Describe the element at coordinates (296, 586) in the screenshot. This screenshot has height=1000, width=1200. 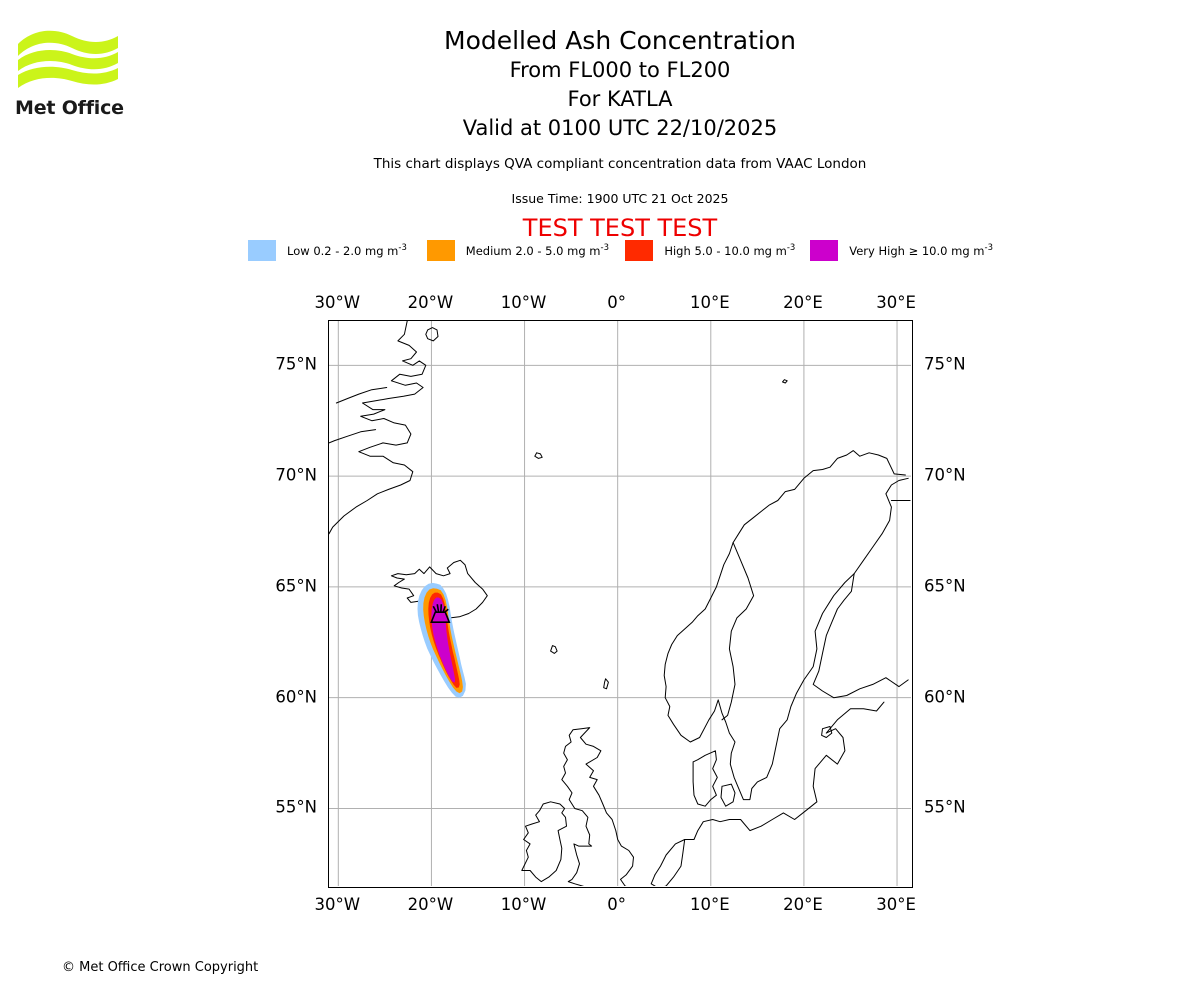
I see `lat-tick-left-2: 65°N` at that location.